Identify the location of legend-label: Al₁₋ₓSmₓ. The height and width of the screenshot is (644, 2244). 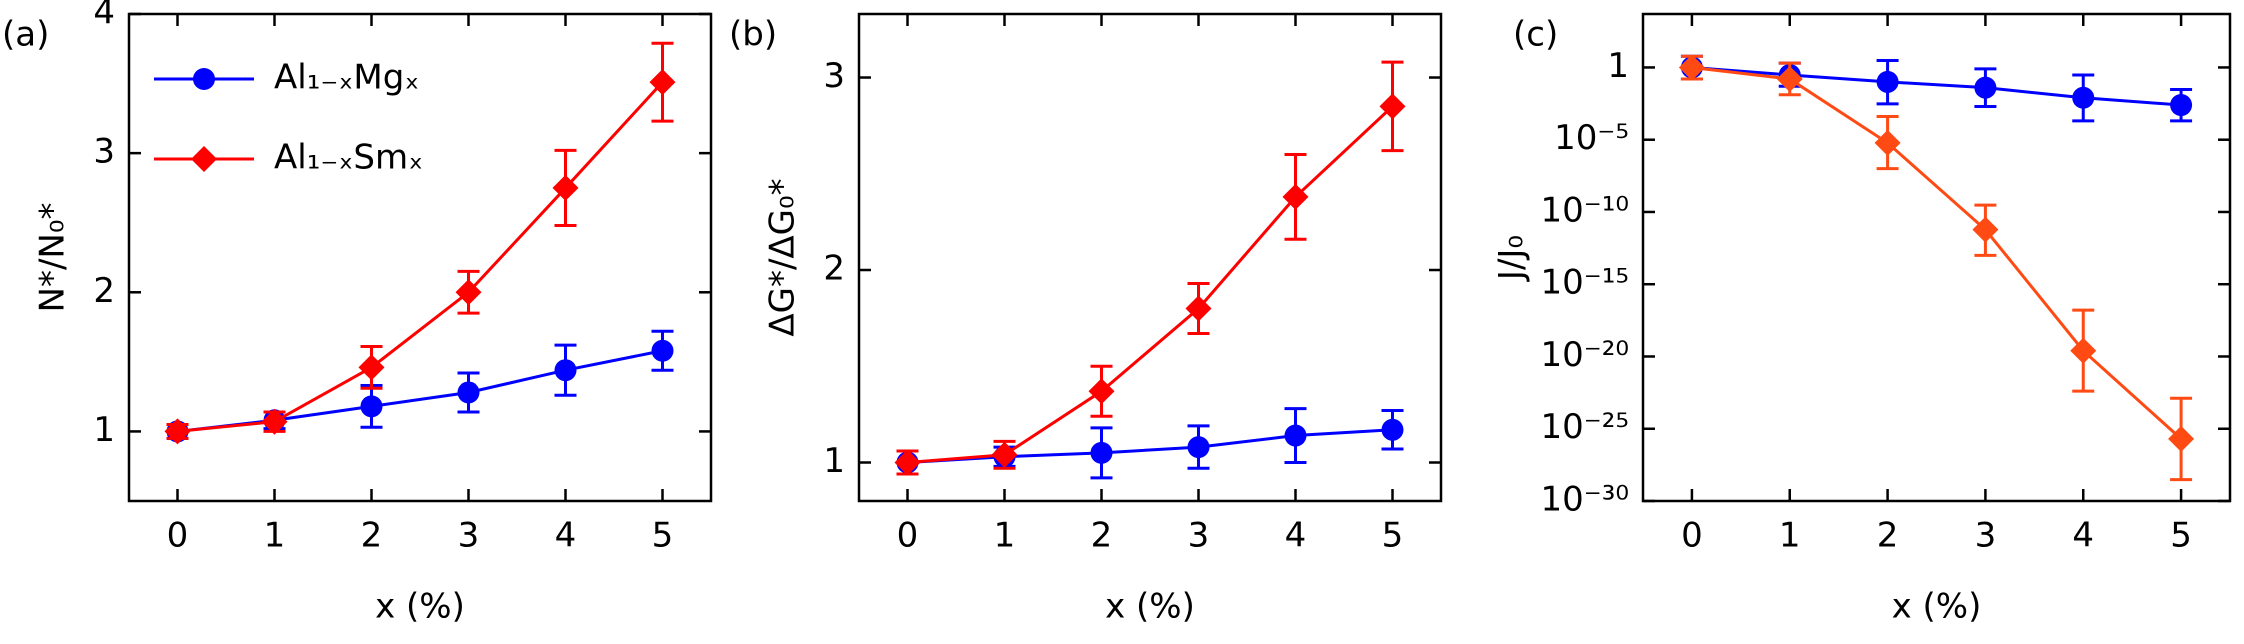
(348, 158).